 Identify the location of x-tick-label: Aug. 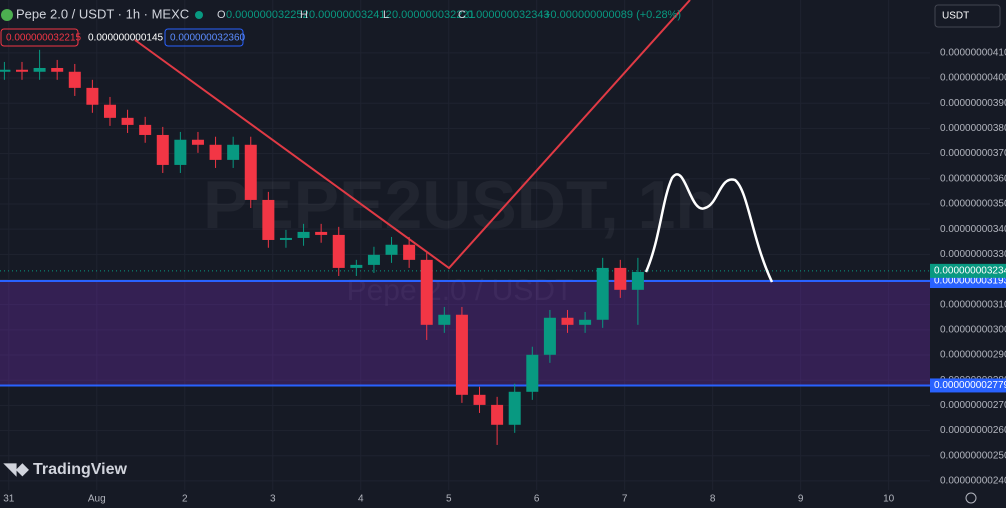
(97, 499).